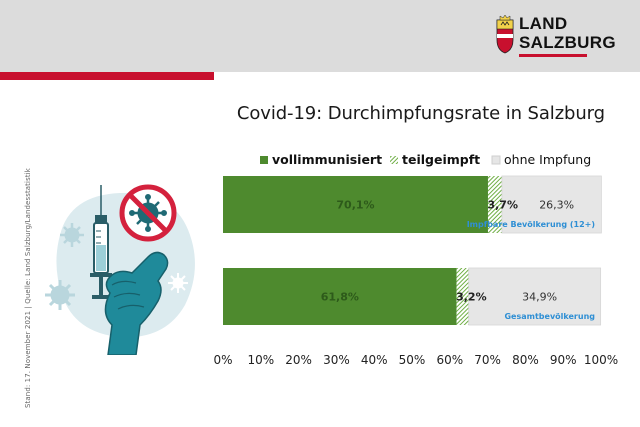 Image resolution: width=640 pixels, height=427 pixels. I want to click on x-tick-label-9: 90%, so click(563, 360).